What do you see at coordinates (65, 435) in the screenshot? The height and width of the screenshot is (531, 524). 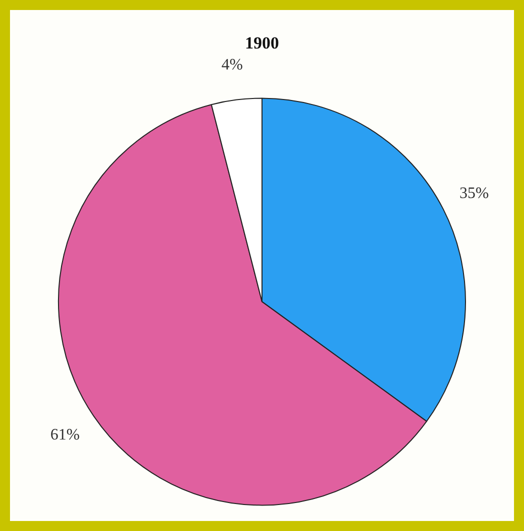 I see `data-label: 61%` at bounding box center [65, 435].